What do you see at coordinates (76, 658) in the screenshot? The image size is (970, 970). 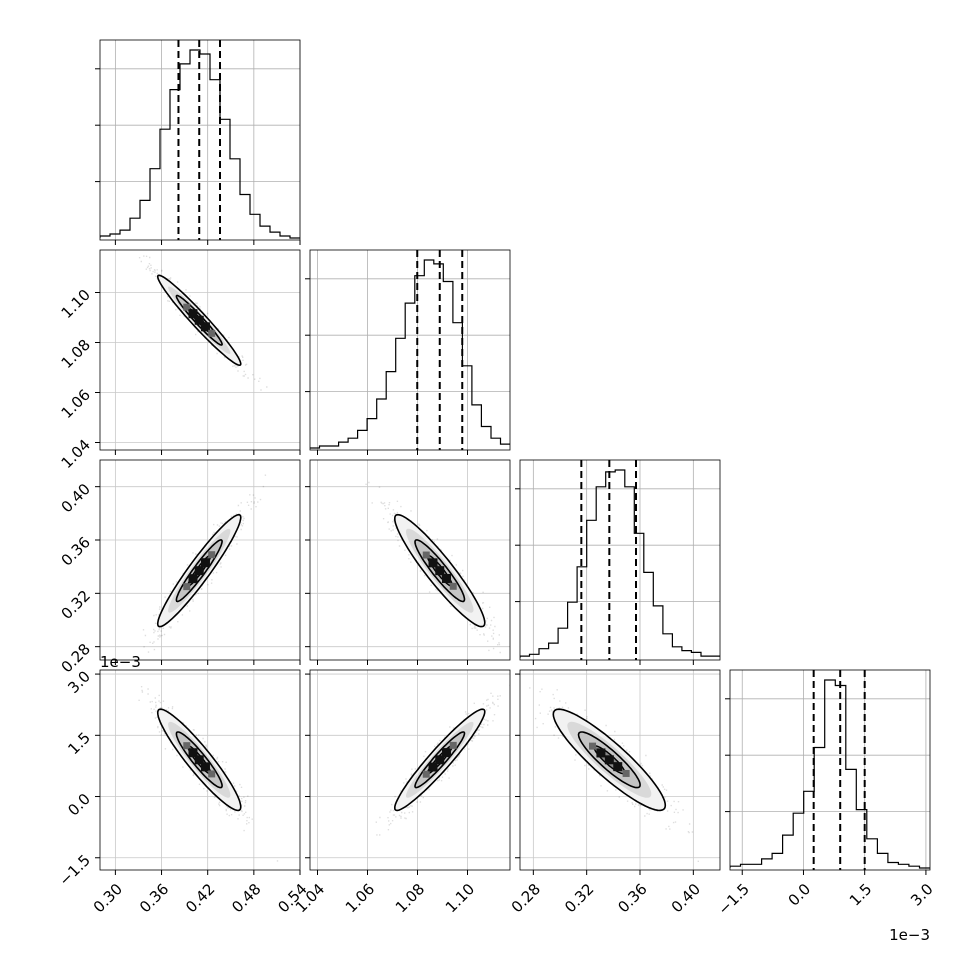 I see `y-tick-label: 0.28` at bounding box center [76, 658].